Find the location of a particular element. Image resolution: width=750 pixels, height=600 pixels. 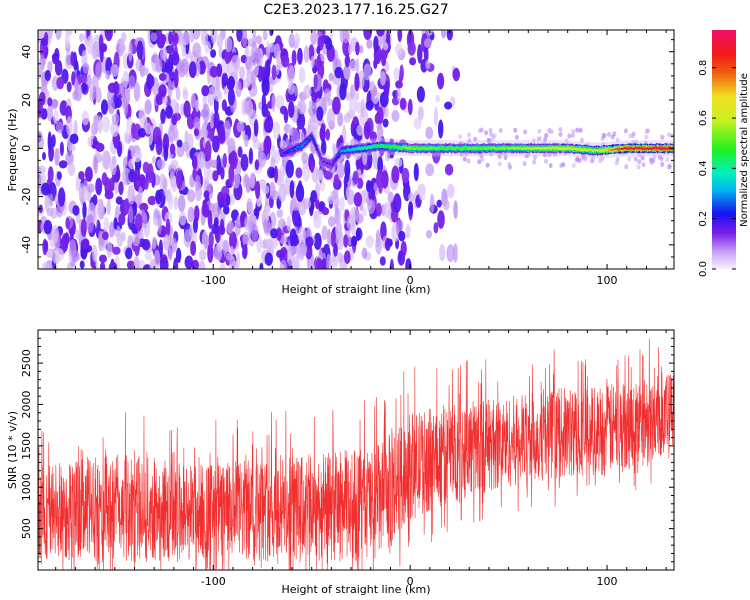

y-tick-label: 1000 is located at coordinates (26, 487).